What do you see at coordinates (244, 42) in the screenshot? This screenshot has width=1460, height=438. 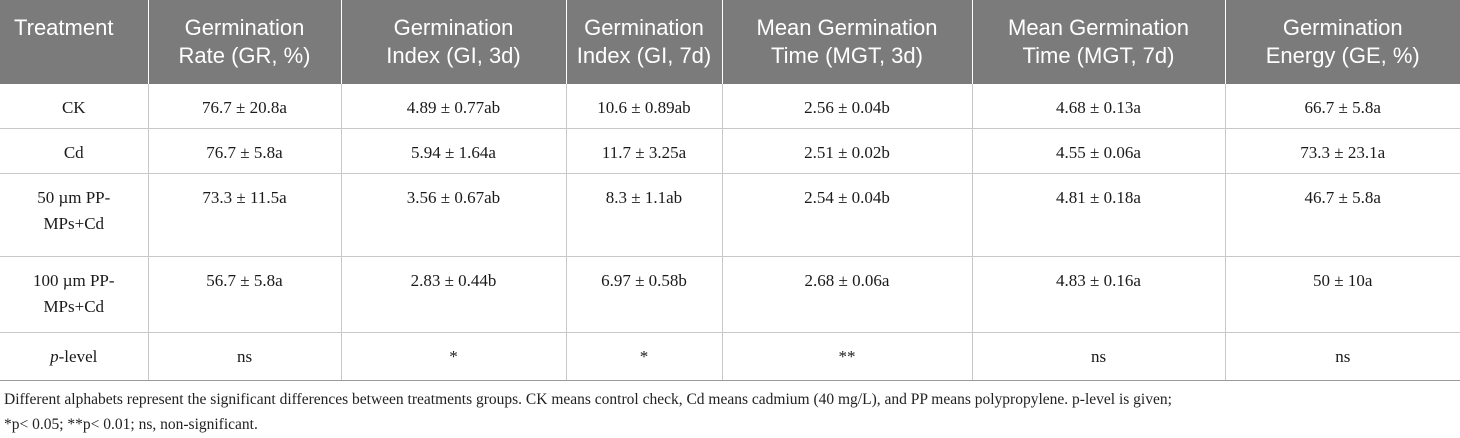 I see `header-germination-rate: Germination Rate (GR, %)` at bounding box center [244, 42].